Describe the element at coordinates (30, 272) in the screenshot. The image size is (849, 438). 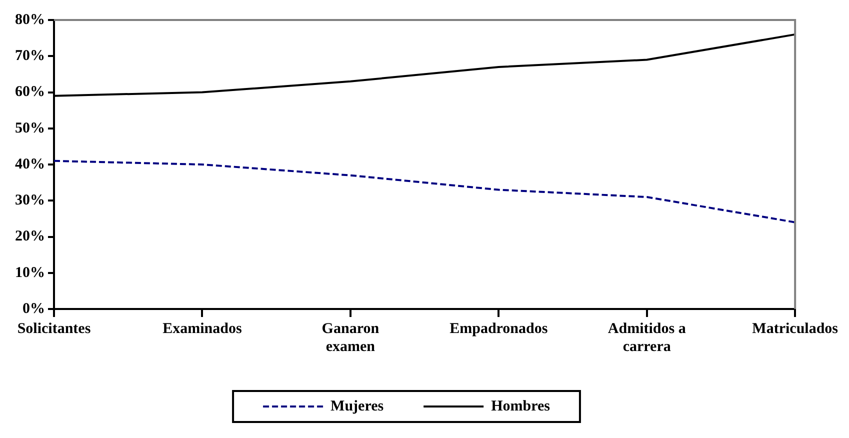
I see `y-tick-label: 10%` at that location.